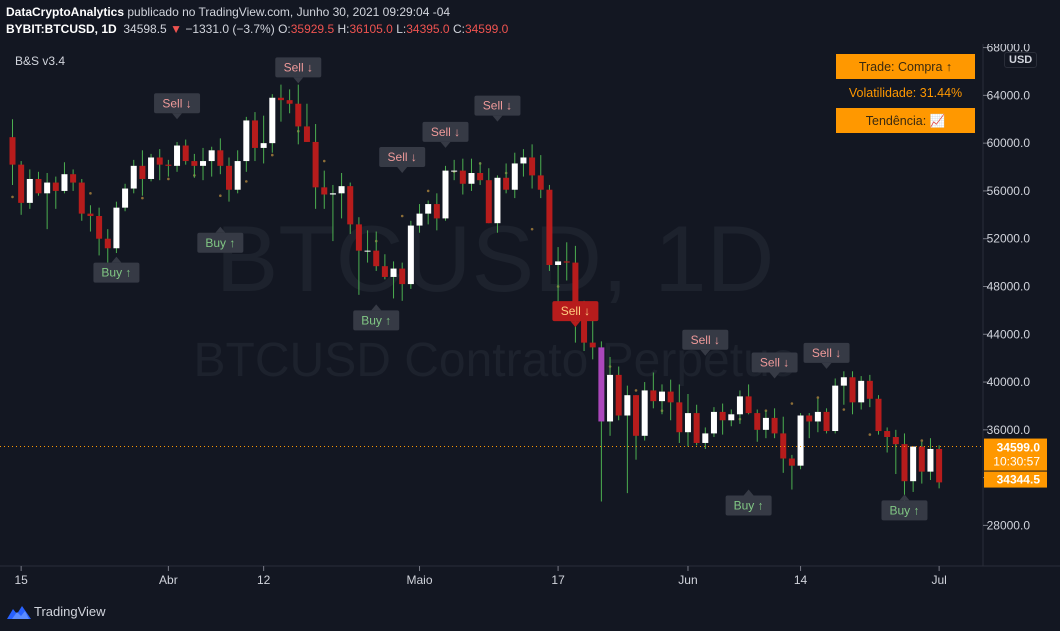  Describe the element at coordinates (1009, 525) in the screenshot. I see `y-tick-label: 28000.0` at that location.